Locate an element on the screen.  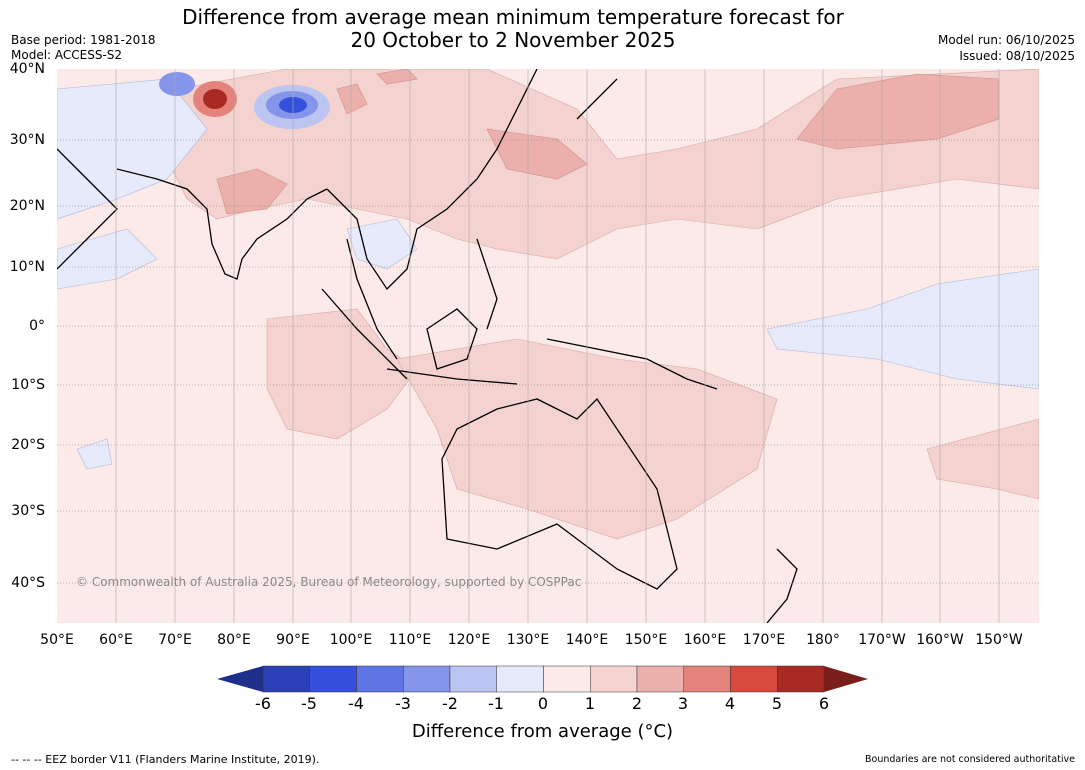
lon-label-170e: 170°E is located at coordinates (764, 640).